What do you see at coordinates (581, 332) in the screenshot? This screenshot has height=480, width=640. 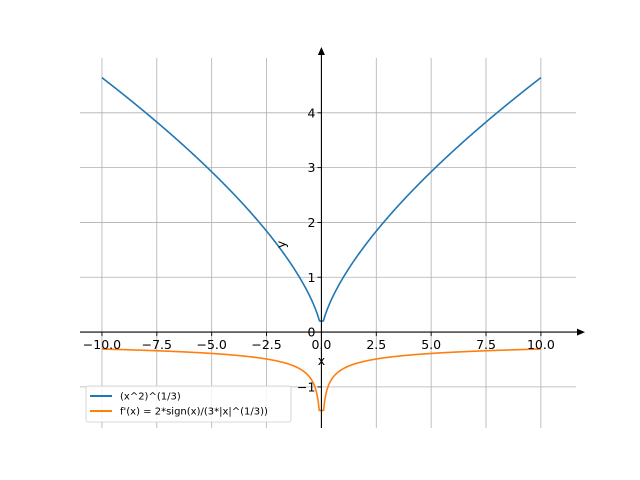 I see `x-axis-arrow` at bounding box center [581, 332].